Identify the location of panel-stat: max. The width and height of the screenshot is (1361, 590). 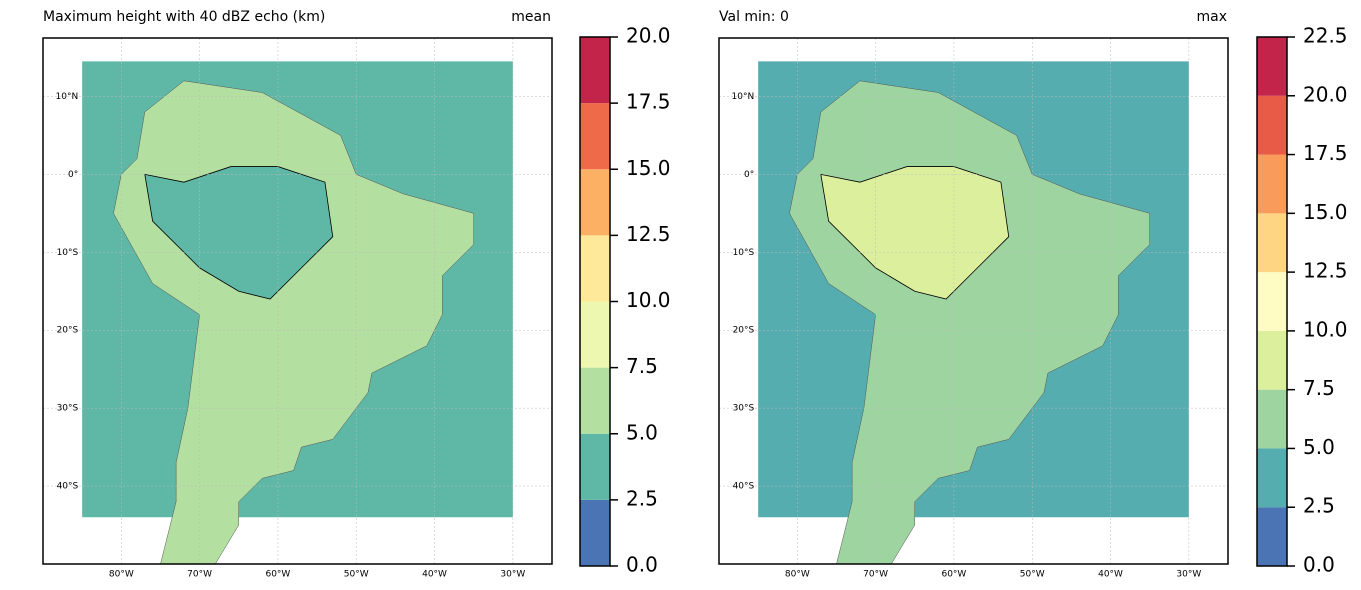
(1211, 17).